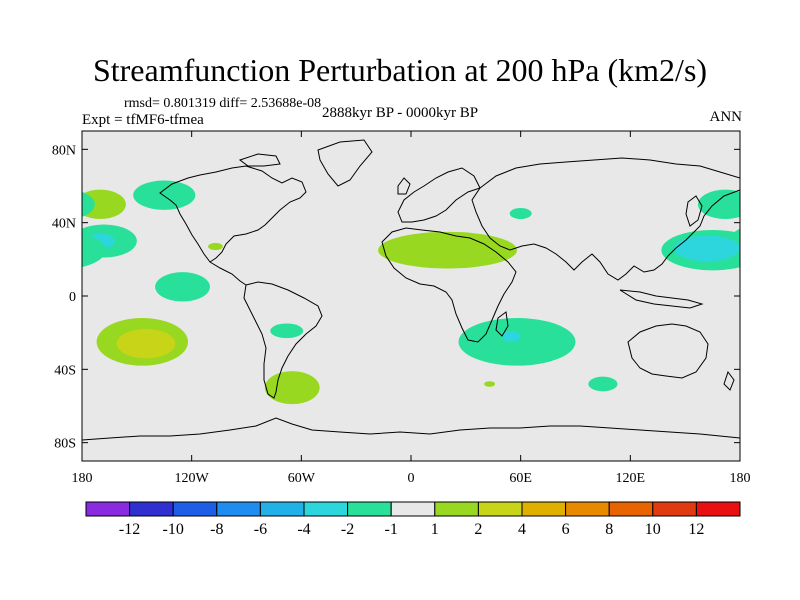 Image resolution: width=800 pixels, height=600 pixels. I want to click on x-tick-label: 120E, so click(631, 478).